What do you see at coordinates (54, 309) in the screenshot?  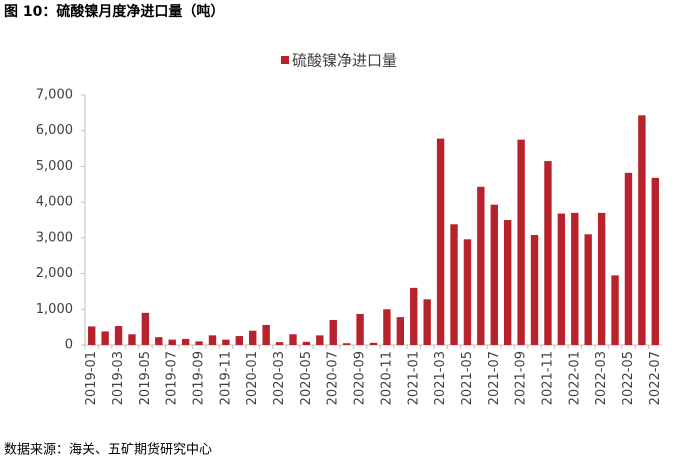 I see `y-tick-label: 1,000` at bounding box center [54, 309].